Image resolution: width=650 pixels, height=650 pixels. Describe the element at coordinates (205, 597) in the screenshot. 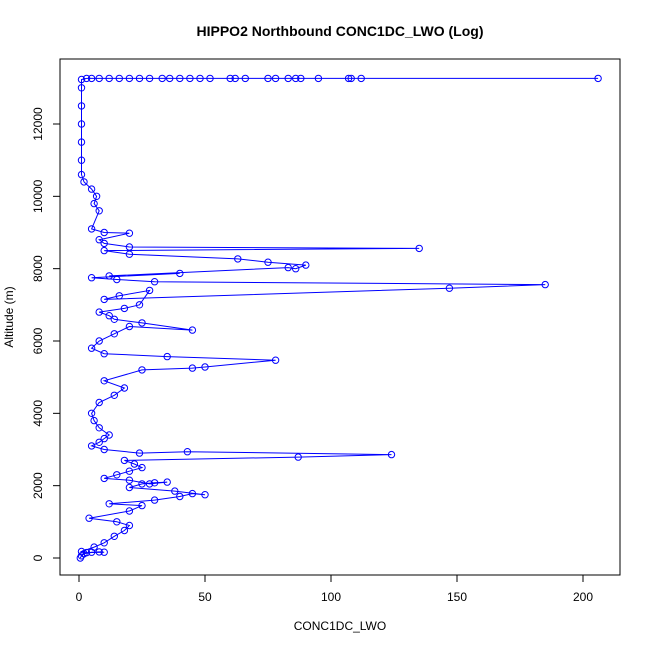

I see `x-tick-label: 50` at that location.